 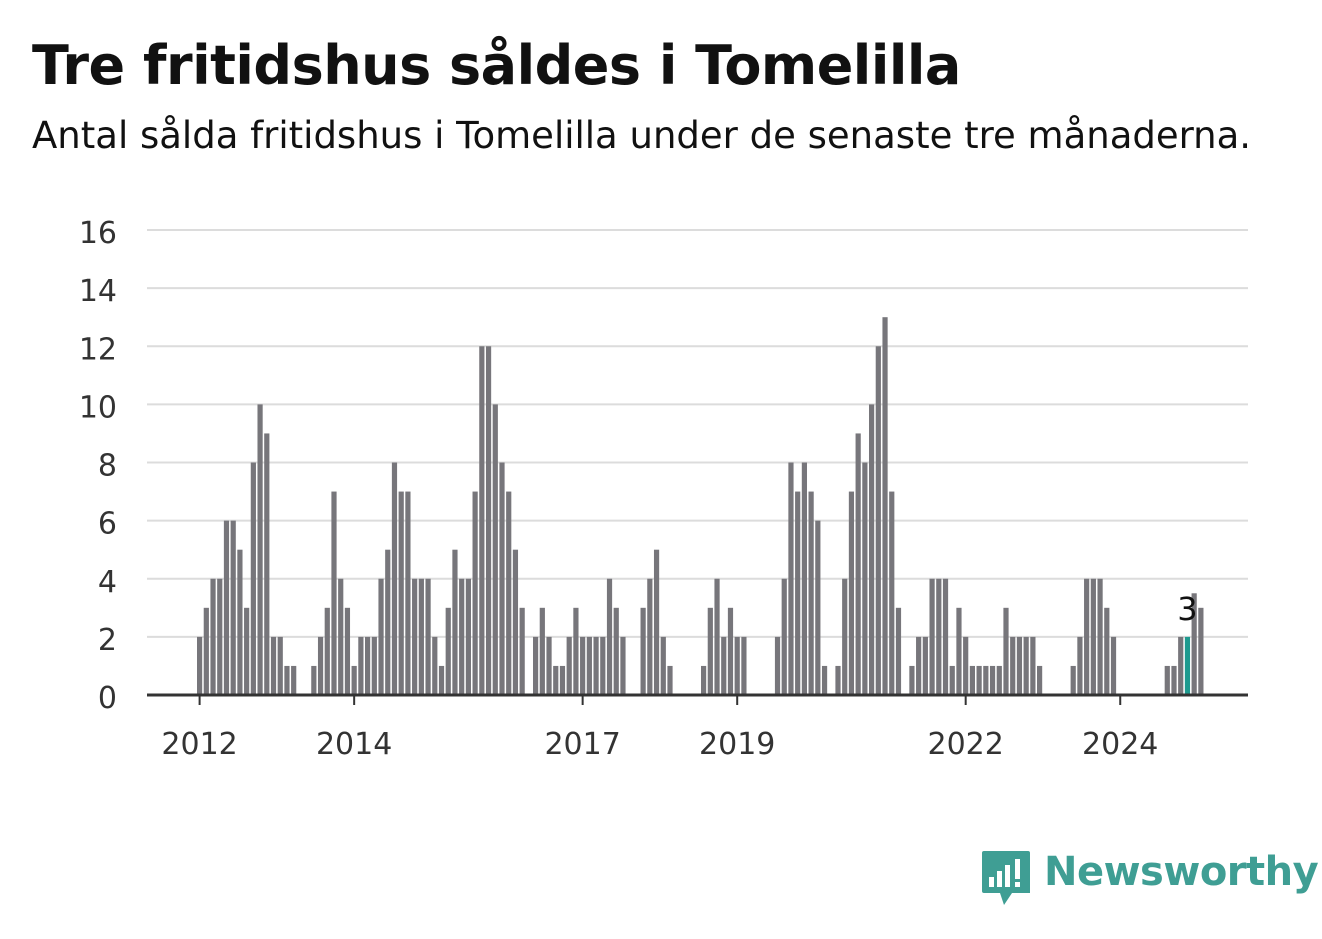 What do you see at coordinates (697, 728) in the screenshot?
I see `x-axis: 2012 2014 2017 2019 2022 2024` at bounding box center [697, 728].